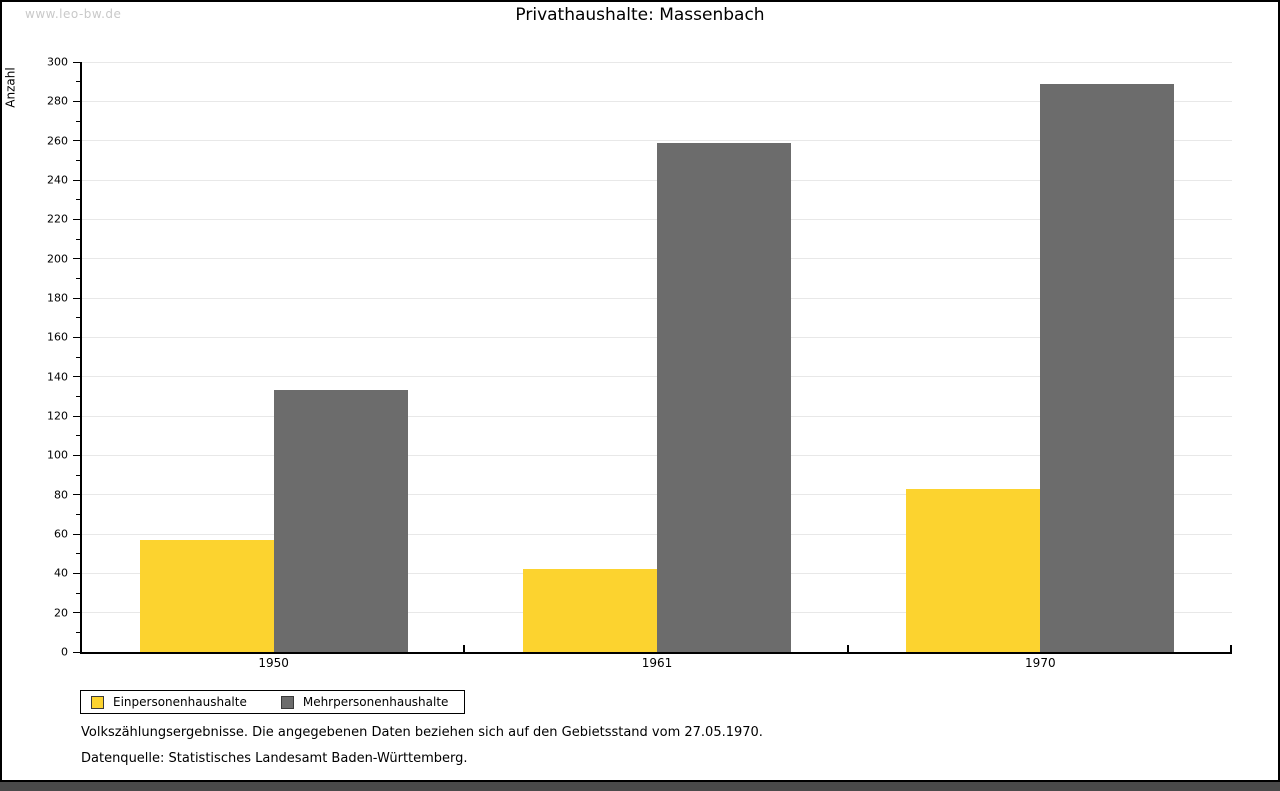 Image resolution: width=1280 pixels, height=791 pixels. I want to click on y-tick-label-160: 160, so click(57, 337).